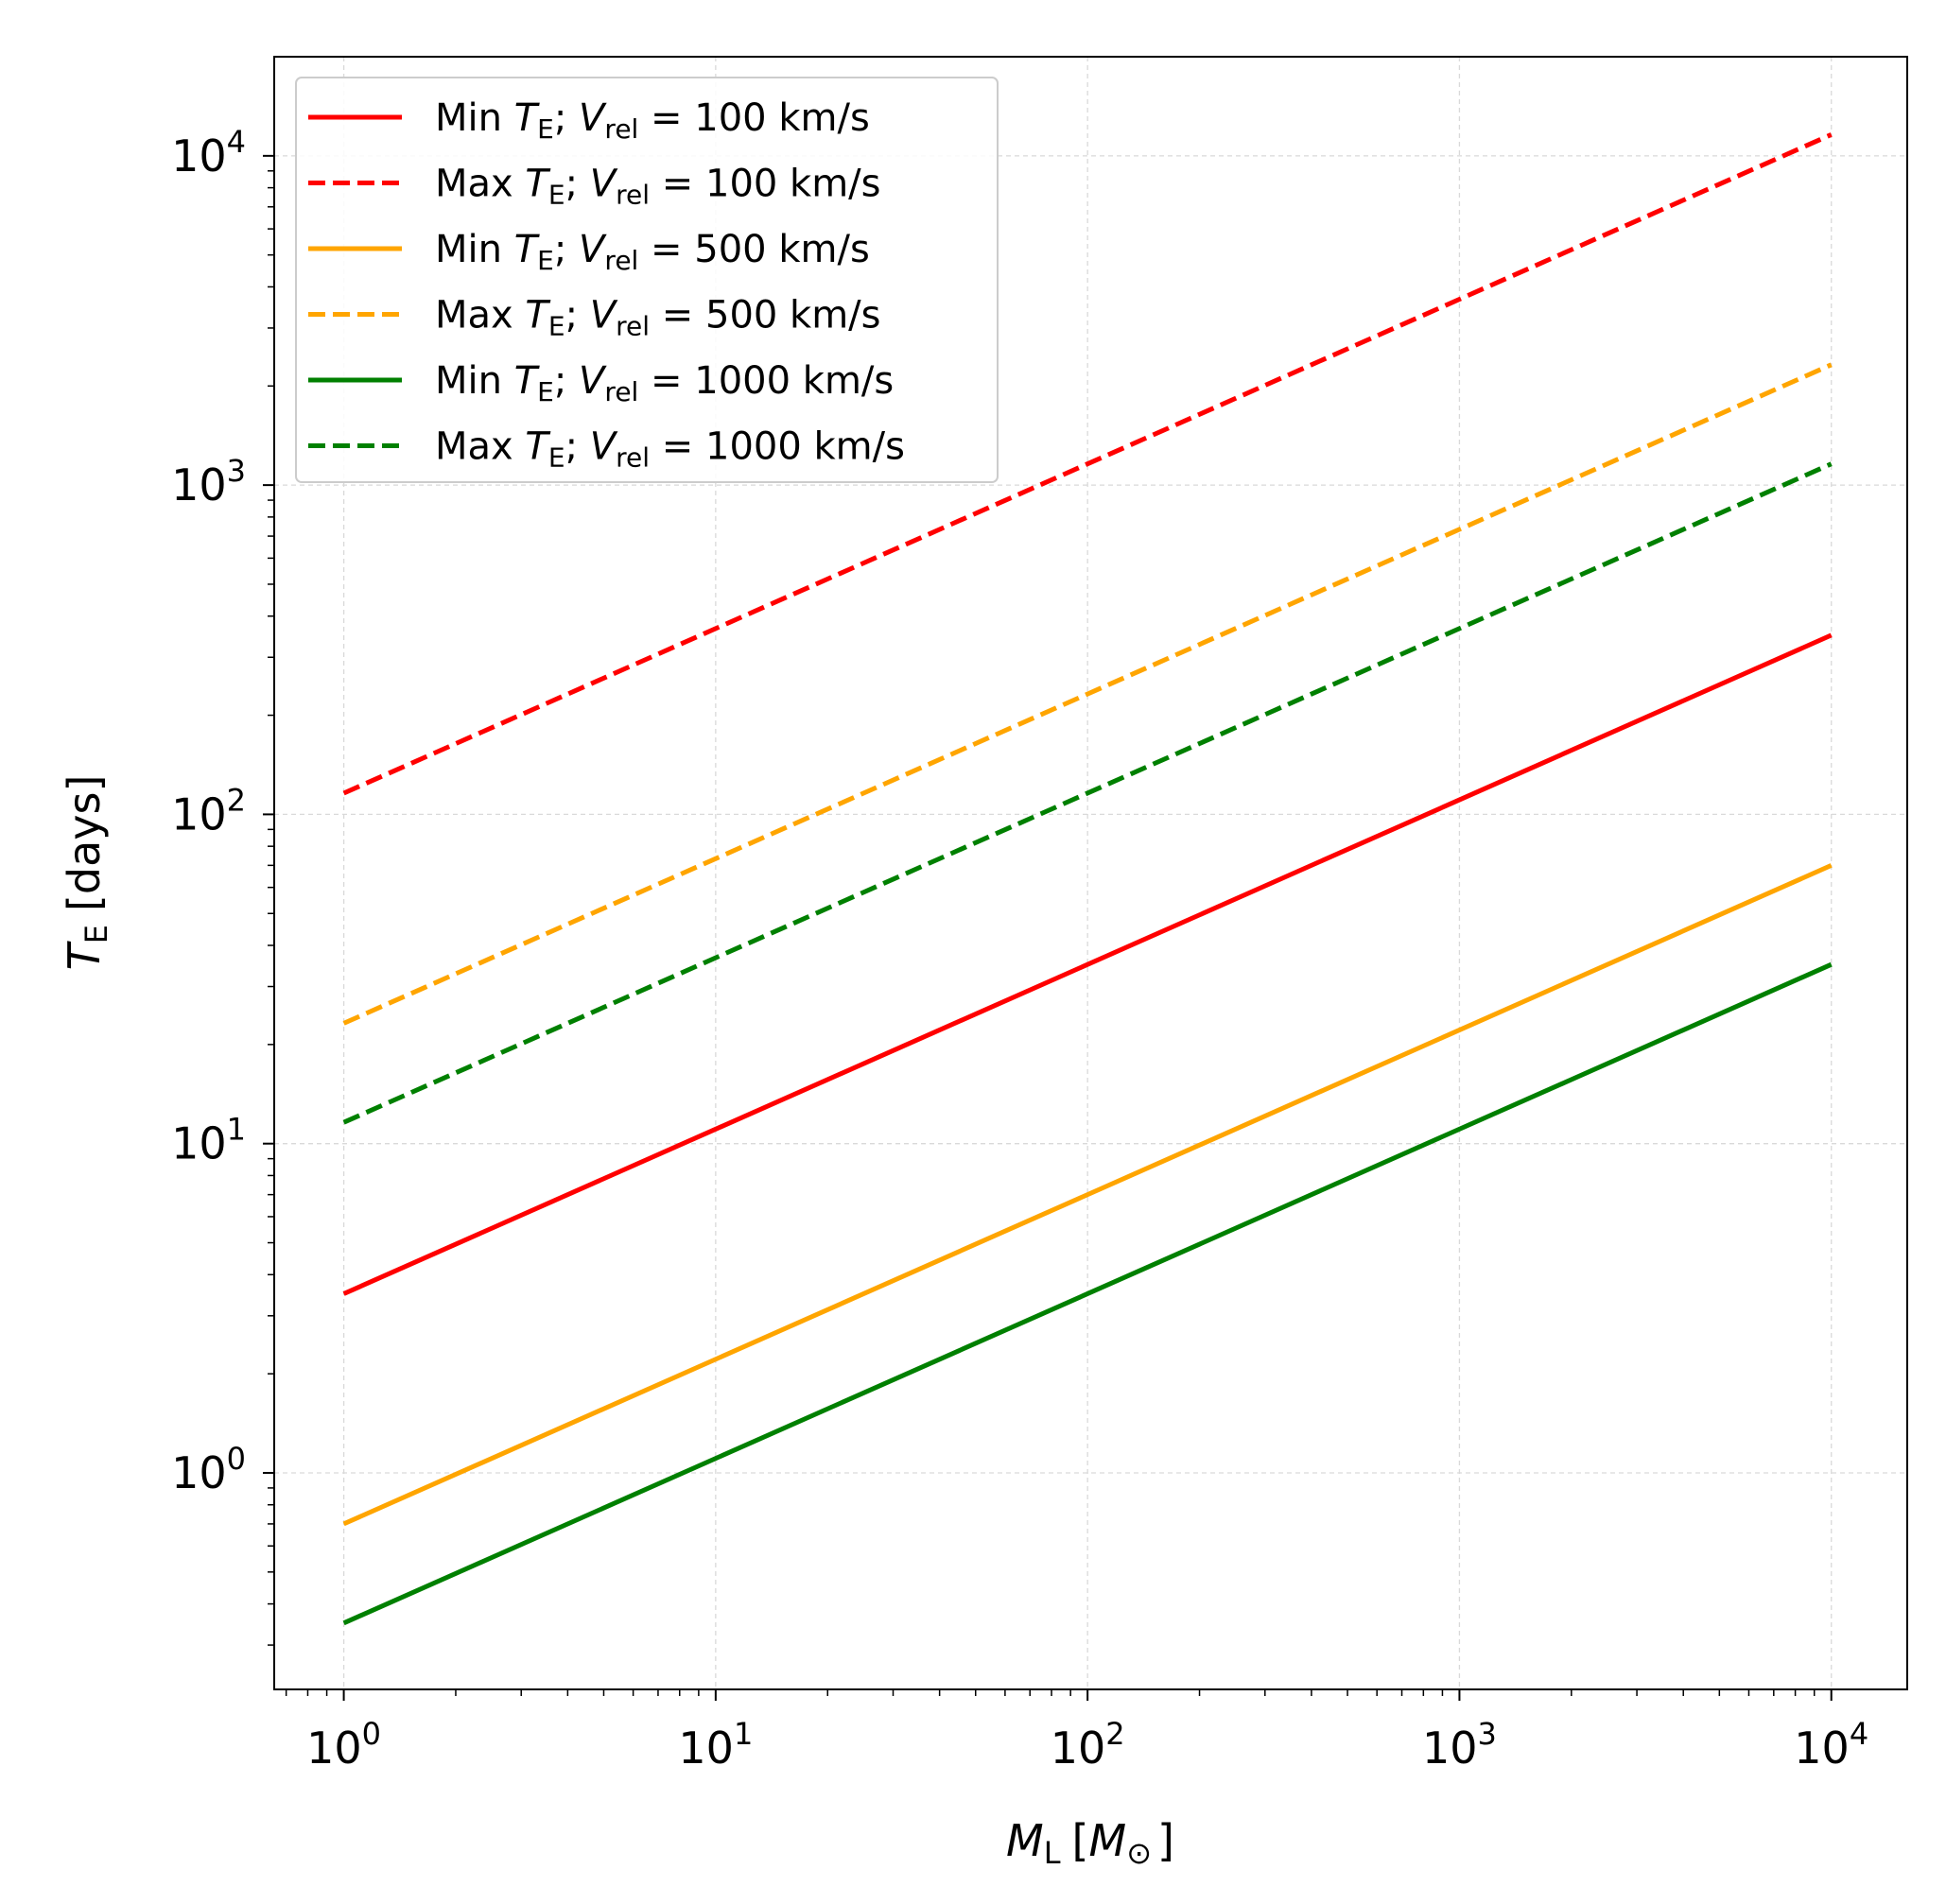 Image resolution: width=1946 pixels, height=1904 pixels. I want to click on x-tick-label: 10⁴, so click(1831, 1745).